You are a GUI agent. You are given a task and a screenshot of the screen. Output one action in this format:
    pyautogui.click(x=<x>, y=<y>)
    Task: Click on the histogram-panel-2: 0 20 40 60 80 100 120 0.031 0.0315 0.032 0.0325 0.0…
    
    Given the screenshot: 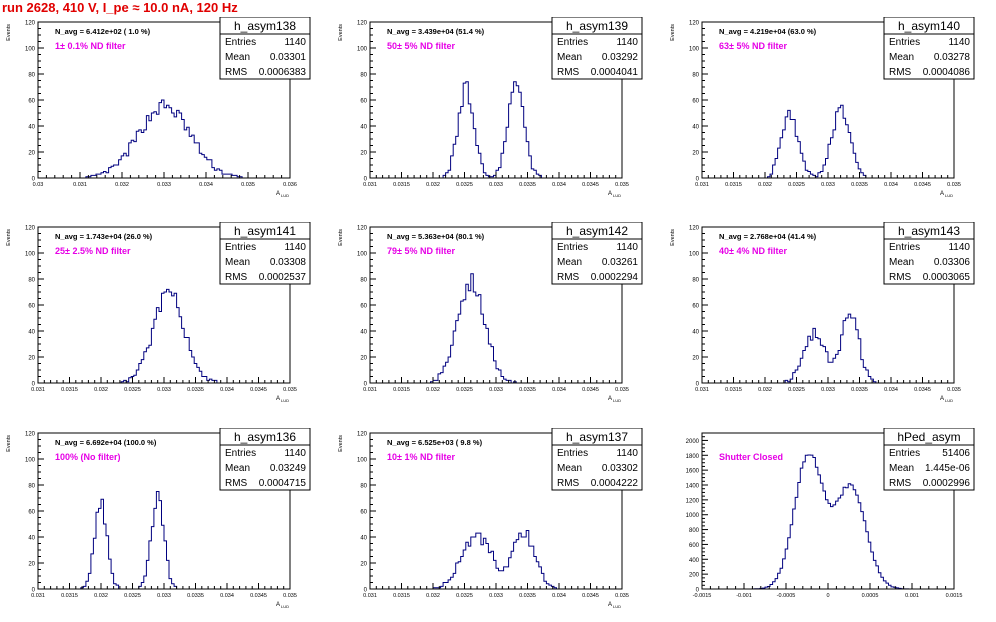 What is the action you would take?
    pyautogui.click(x=490, y=107)
    